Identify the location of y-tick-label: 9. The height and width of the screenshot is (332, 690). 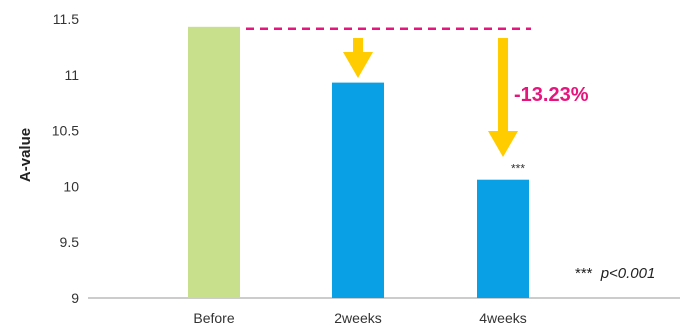
(75, 298).